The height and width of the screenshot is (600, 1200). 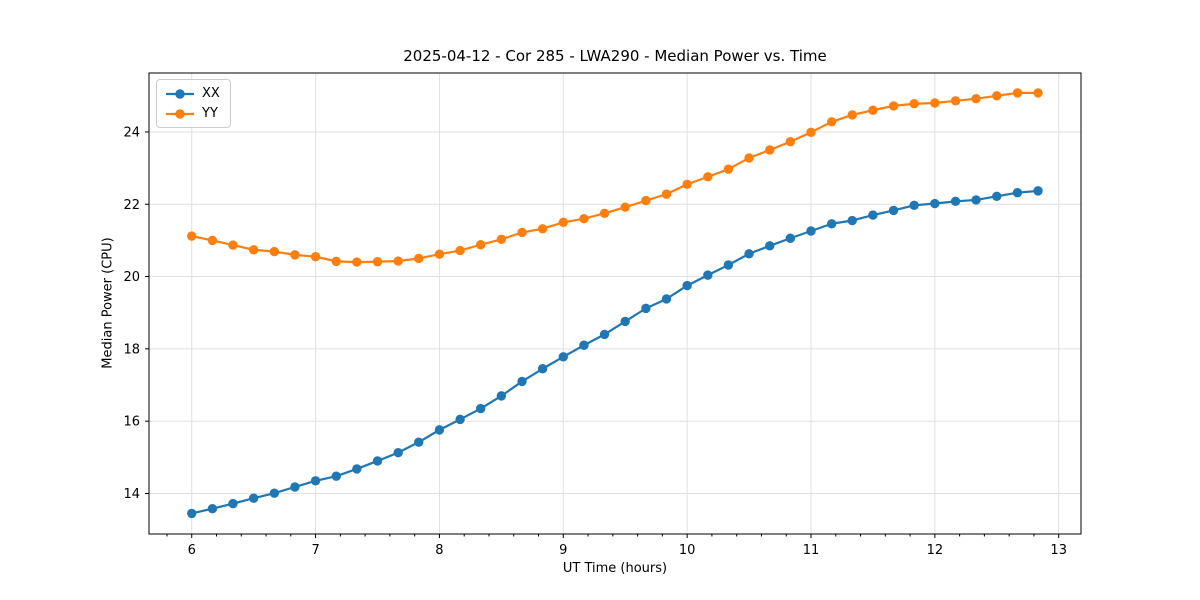 What do you see at coordinates (131, 422) in the screenshot?
I see `y-tick-label: 16` at bounding box center [131, 422].